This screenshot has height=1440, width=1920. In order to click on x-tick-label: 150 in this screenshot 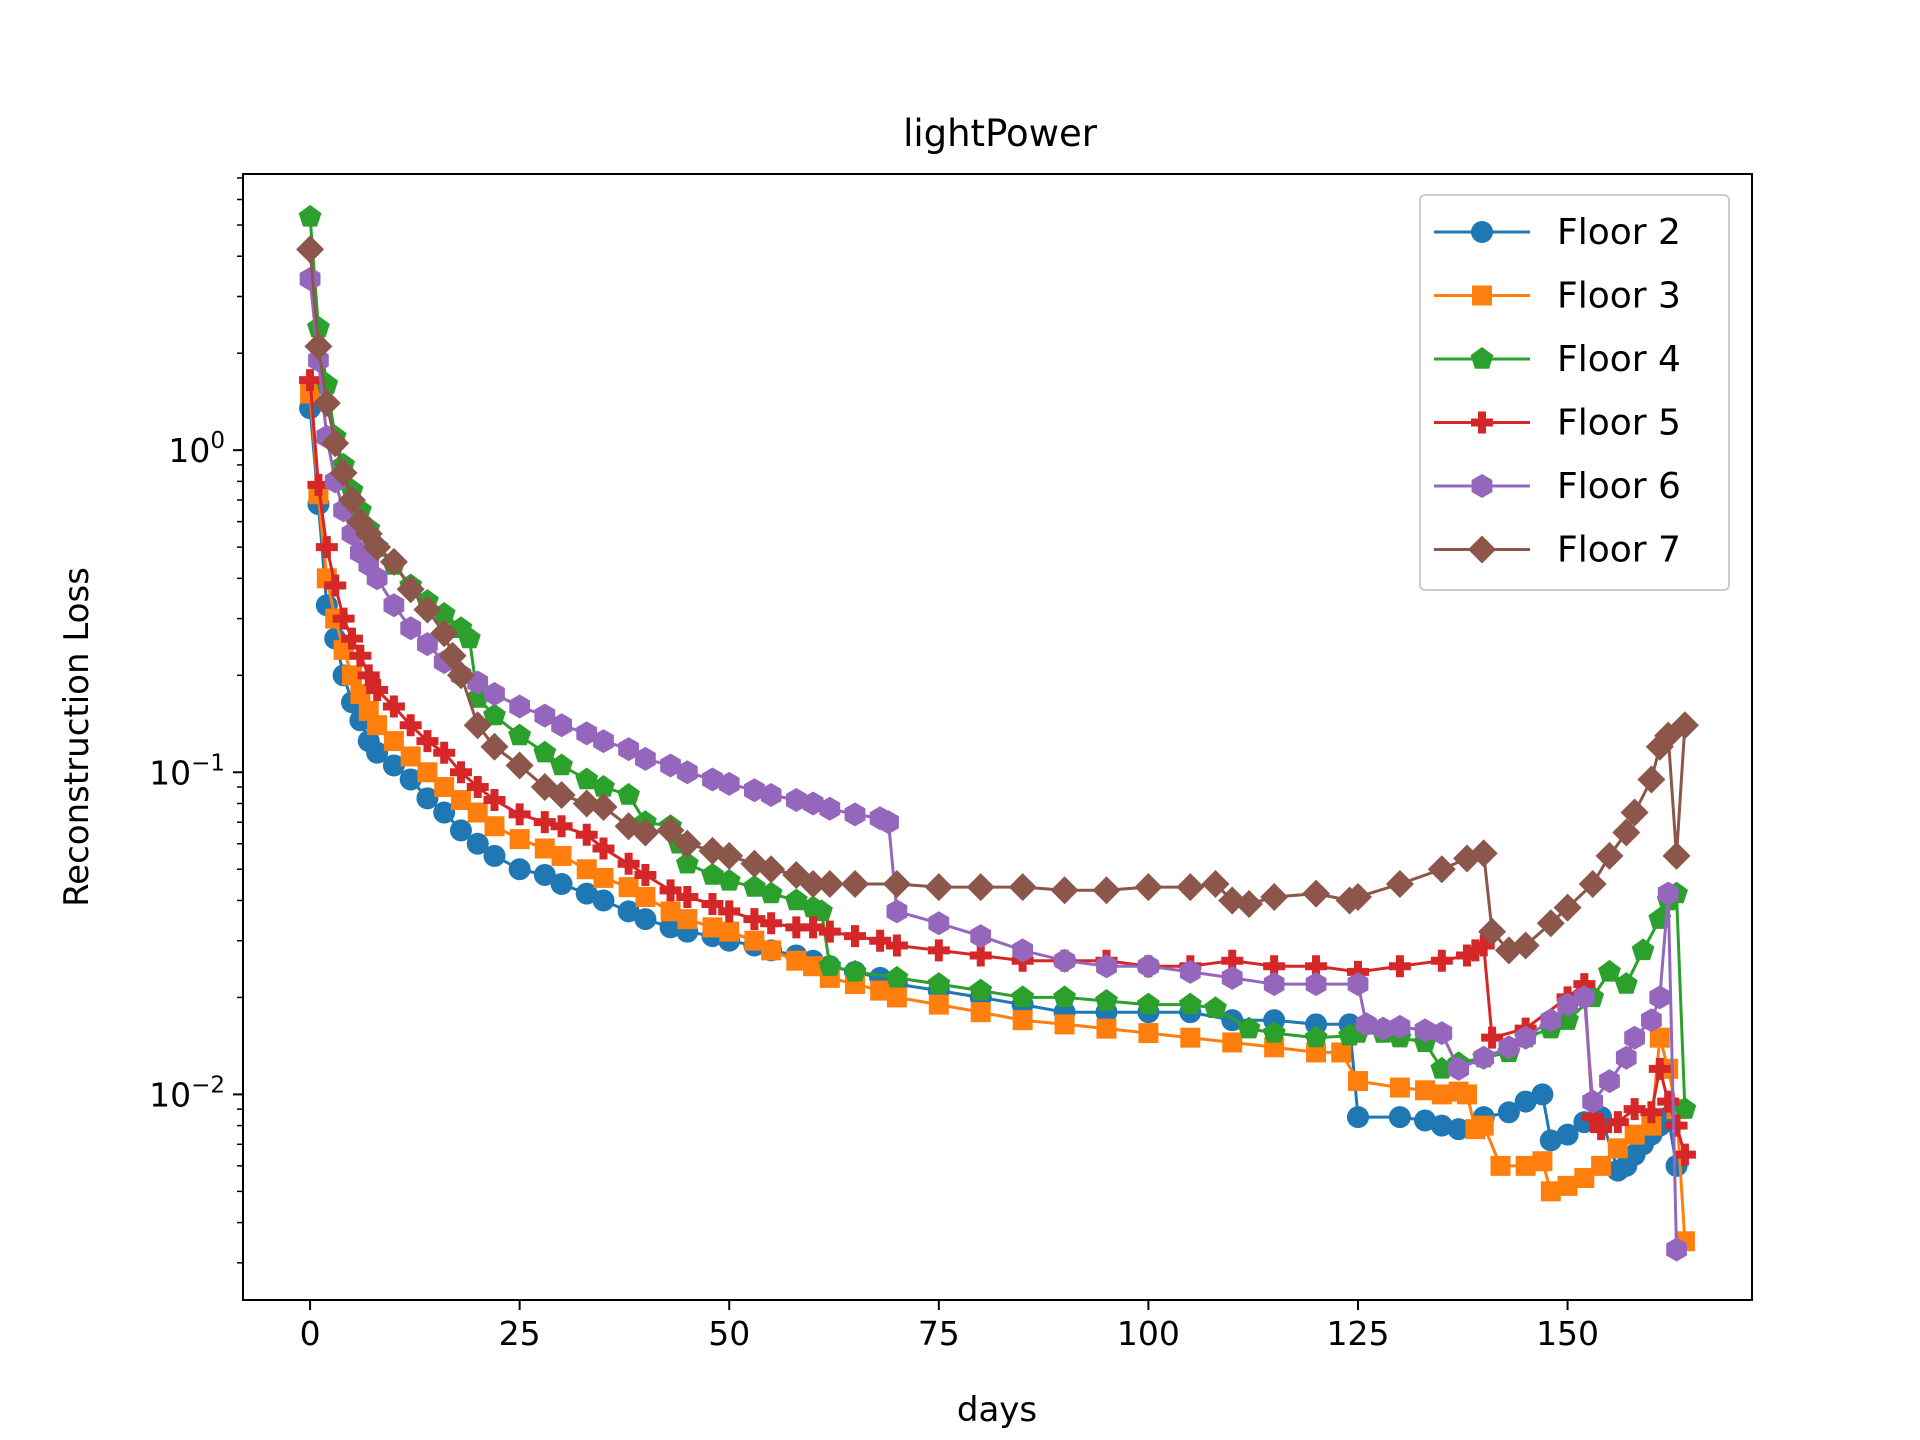, I will do `click(1567, 1333)`.